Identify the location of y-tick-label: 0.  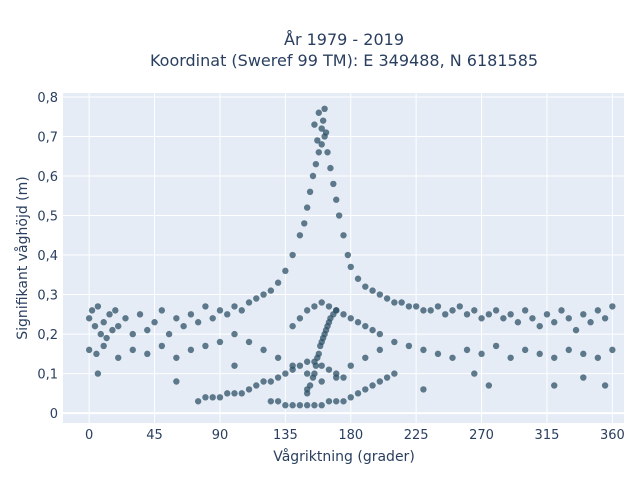
(54, 414).